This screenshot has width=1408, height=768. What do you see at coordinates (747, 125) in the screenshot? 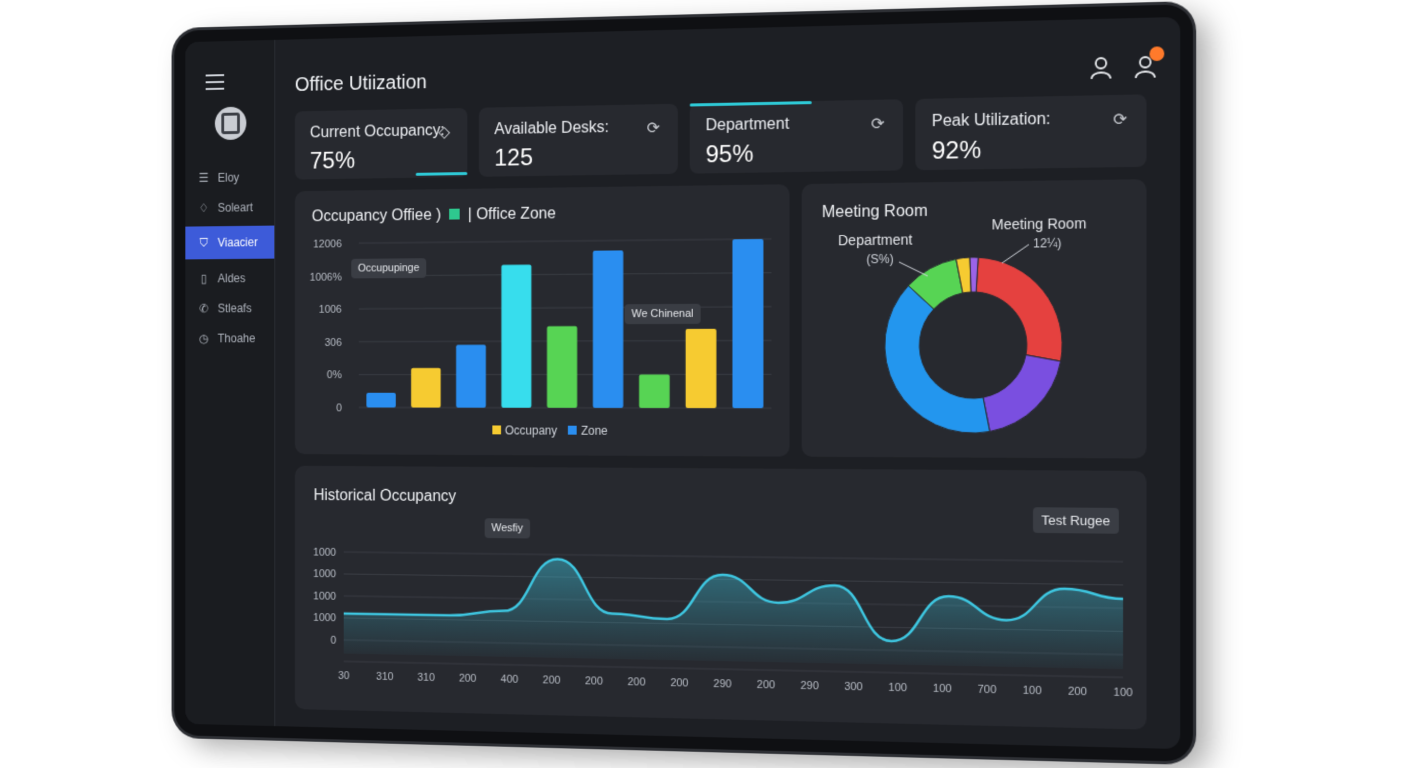
I see `kpi-label: Department` at bounding box center [747, 125].